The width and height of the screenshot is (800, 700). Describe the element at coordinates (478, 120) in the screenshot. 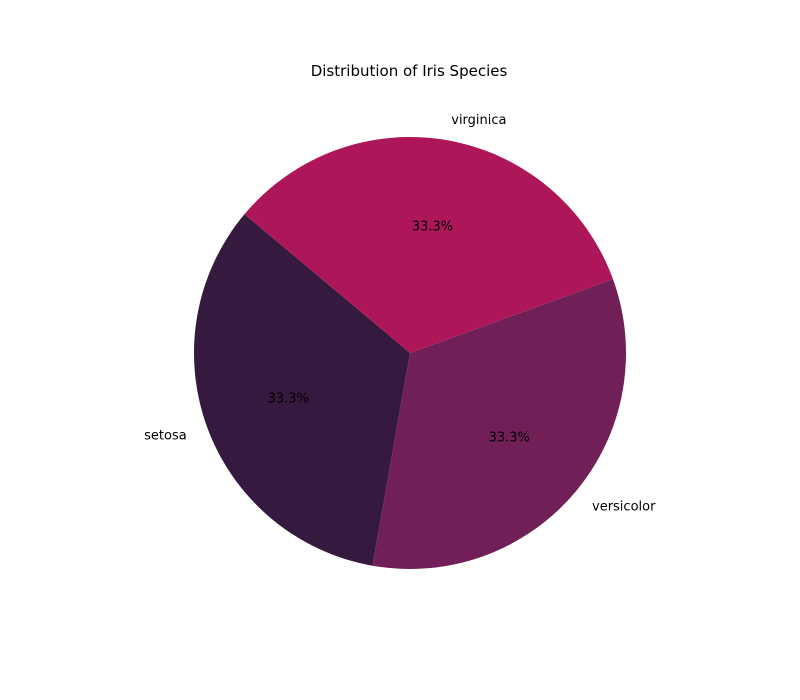

I see `slice-label-virginica: virginica` at that location.